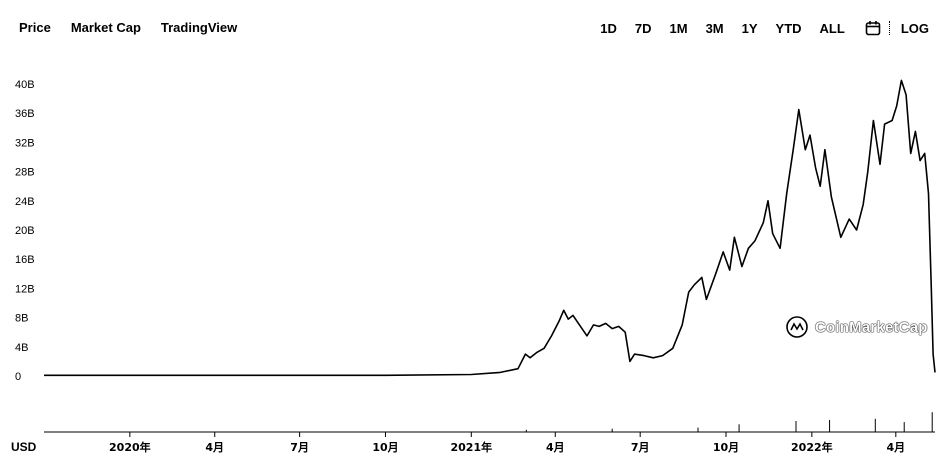  I want to click on y-tick-label: 8B, so click(21, 319).